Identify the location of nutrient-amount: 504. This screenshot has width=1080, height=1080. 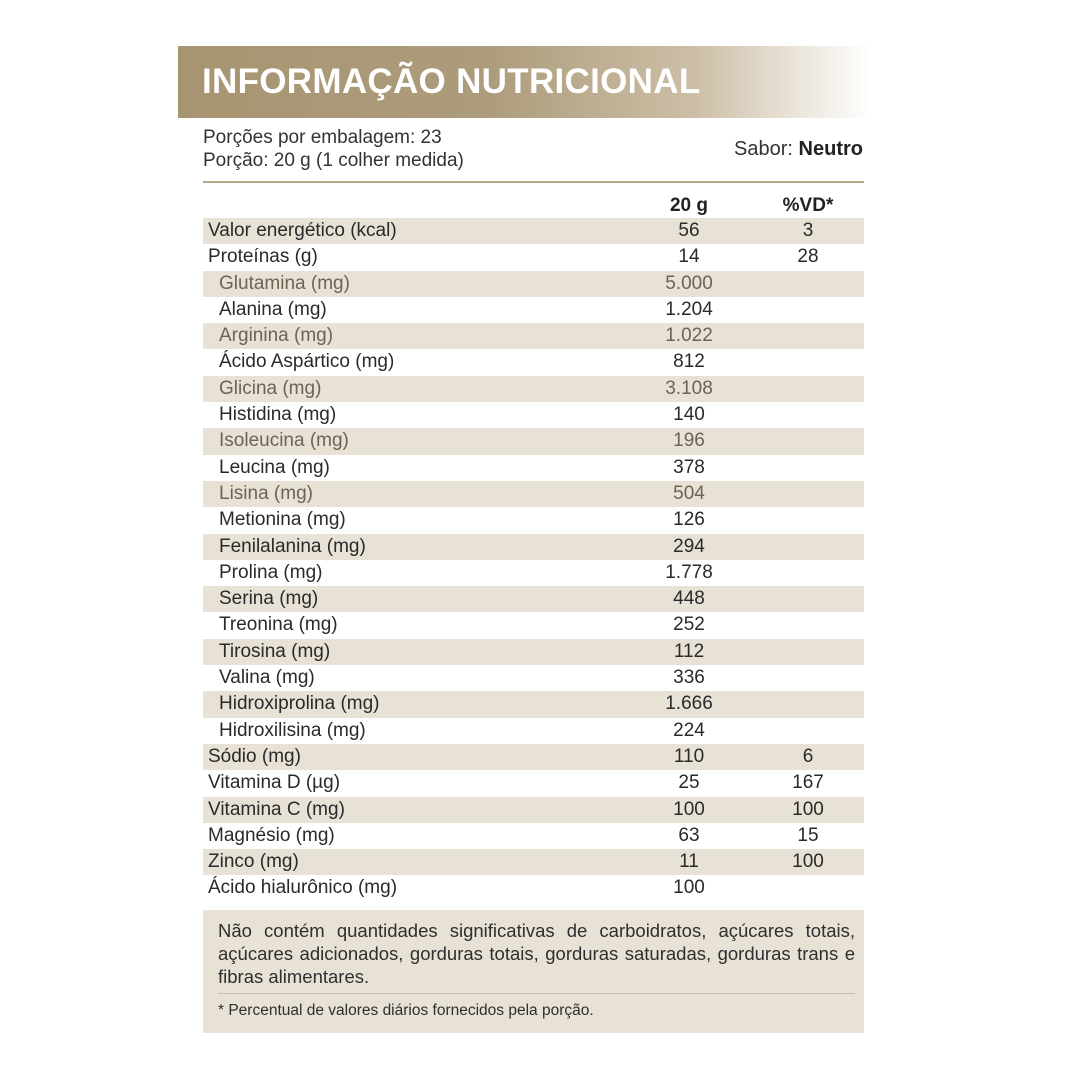
(689, 493).